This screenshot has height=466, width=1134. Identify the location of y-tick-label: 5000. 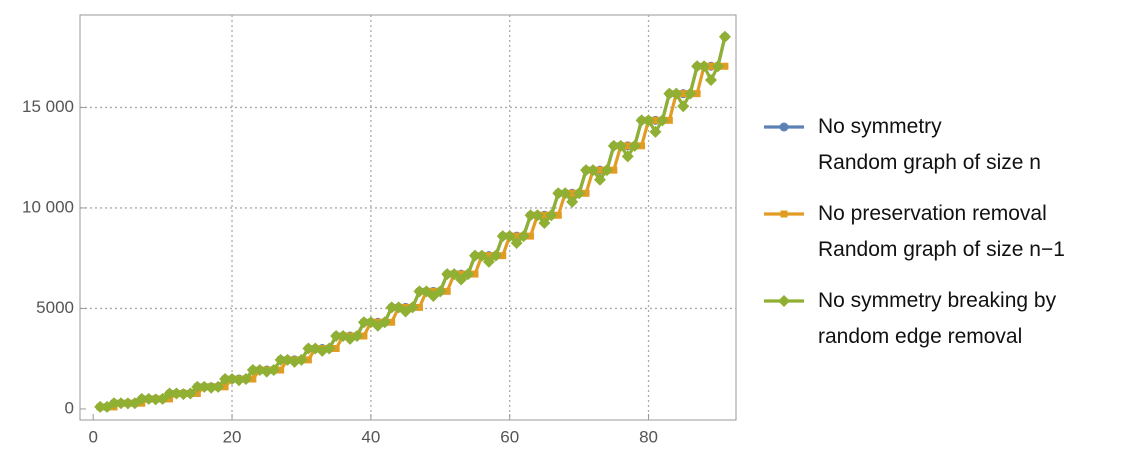
(55, 307).